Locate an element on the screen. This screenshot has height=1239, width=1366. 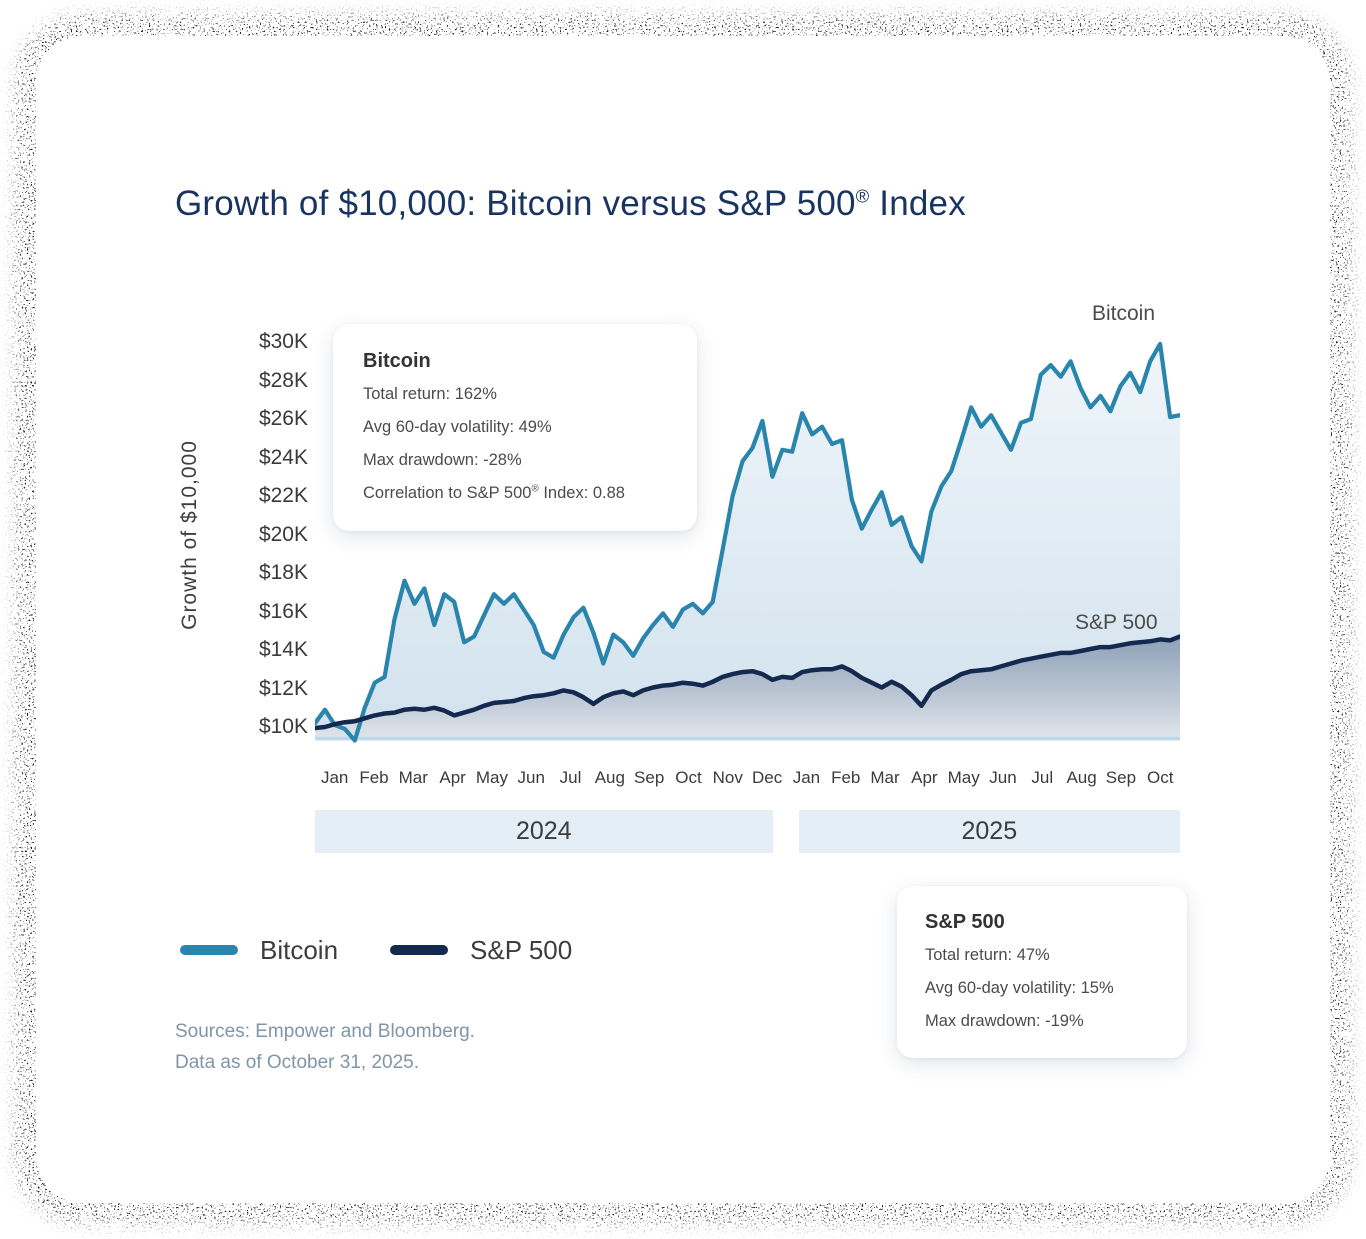
bitcoin-line-swatch is located at coordinates (209, 950).